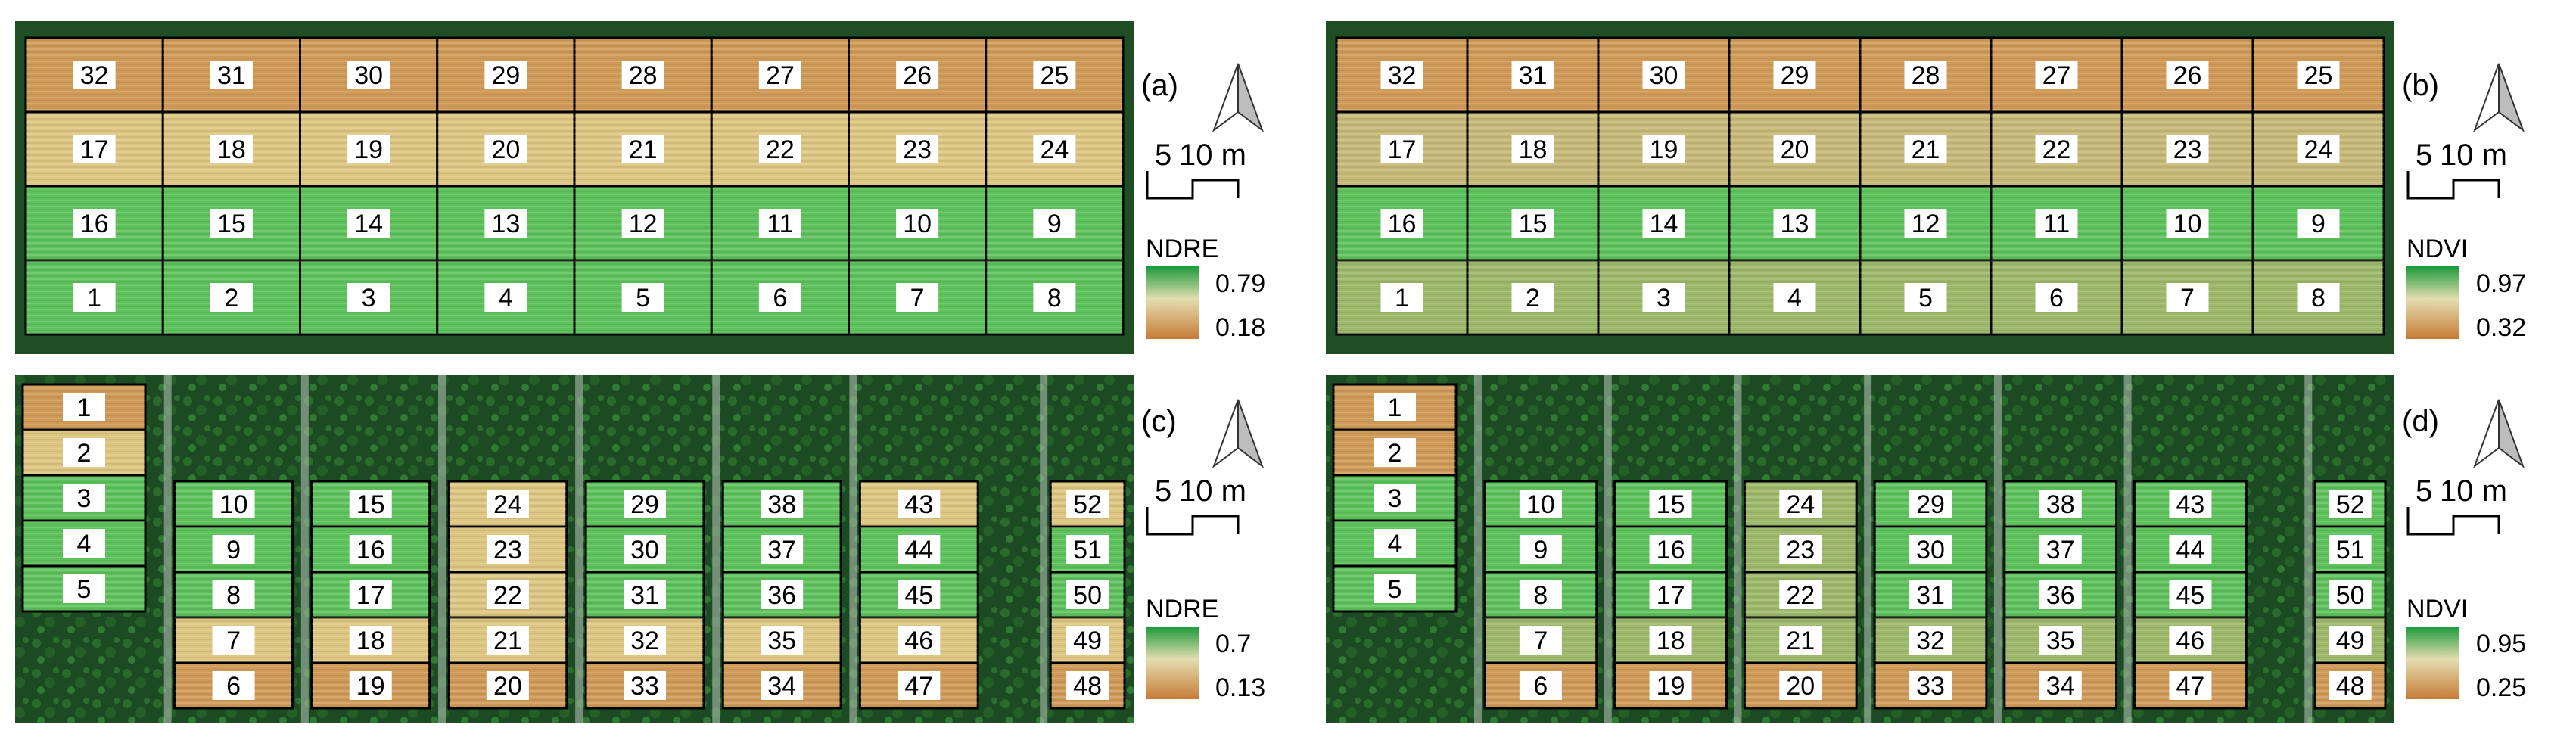  I want to click on plot-cell: 49, so click(2350, 640).